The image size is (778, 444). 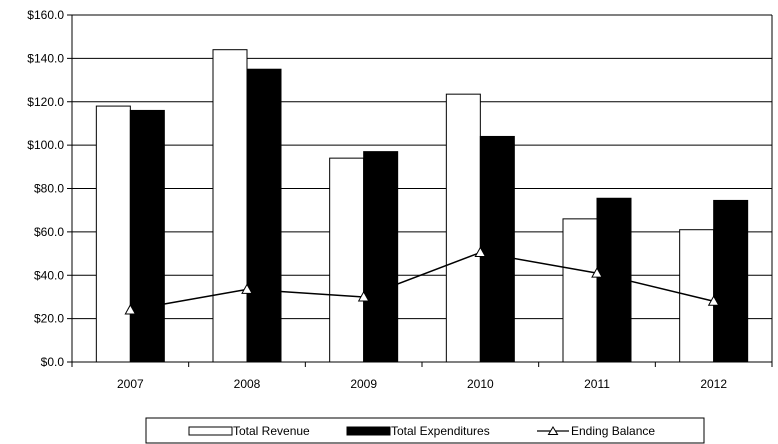 What do you see at coordinates (368, 431) in the screenshot?
I see `legend-swatch-total-expenditures` at bounding box center [368, 431].